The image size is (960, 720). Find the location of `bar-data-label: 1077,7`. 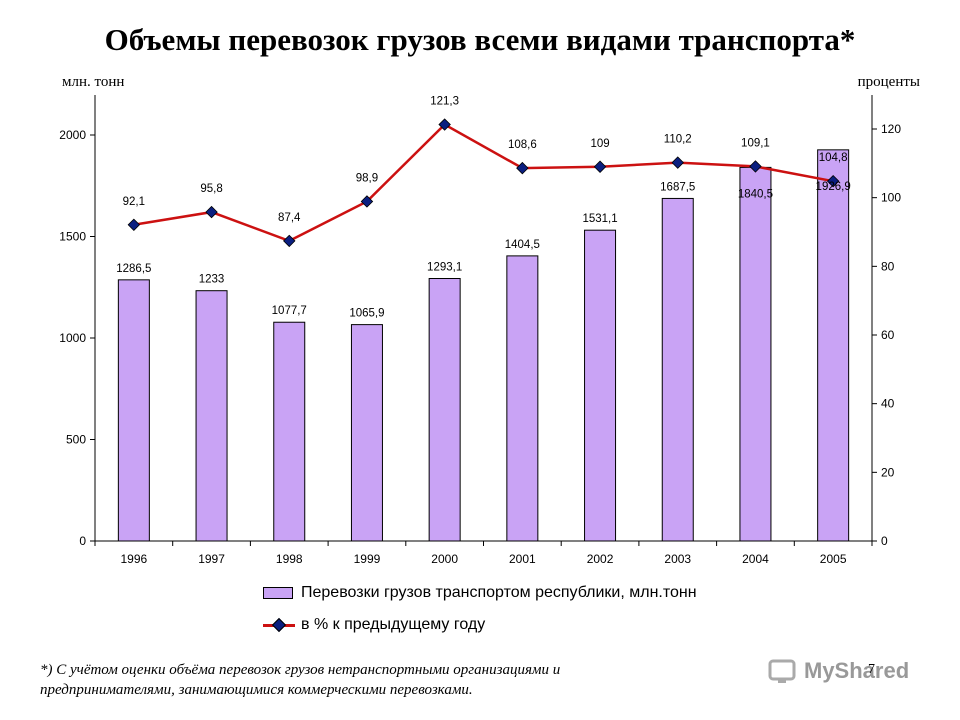

bar-data-label: 1077,7 is located at coordinates (289, 311).